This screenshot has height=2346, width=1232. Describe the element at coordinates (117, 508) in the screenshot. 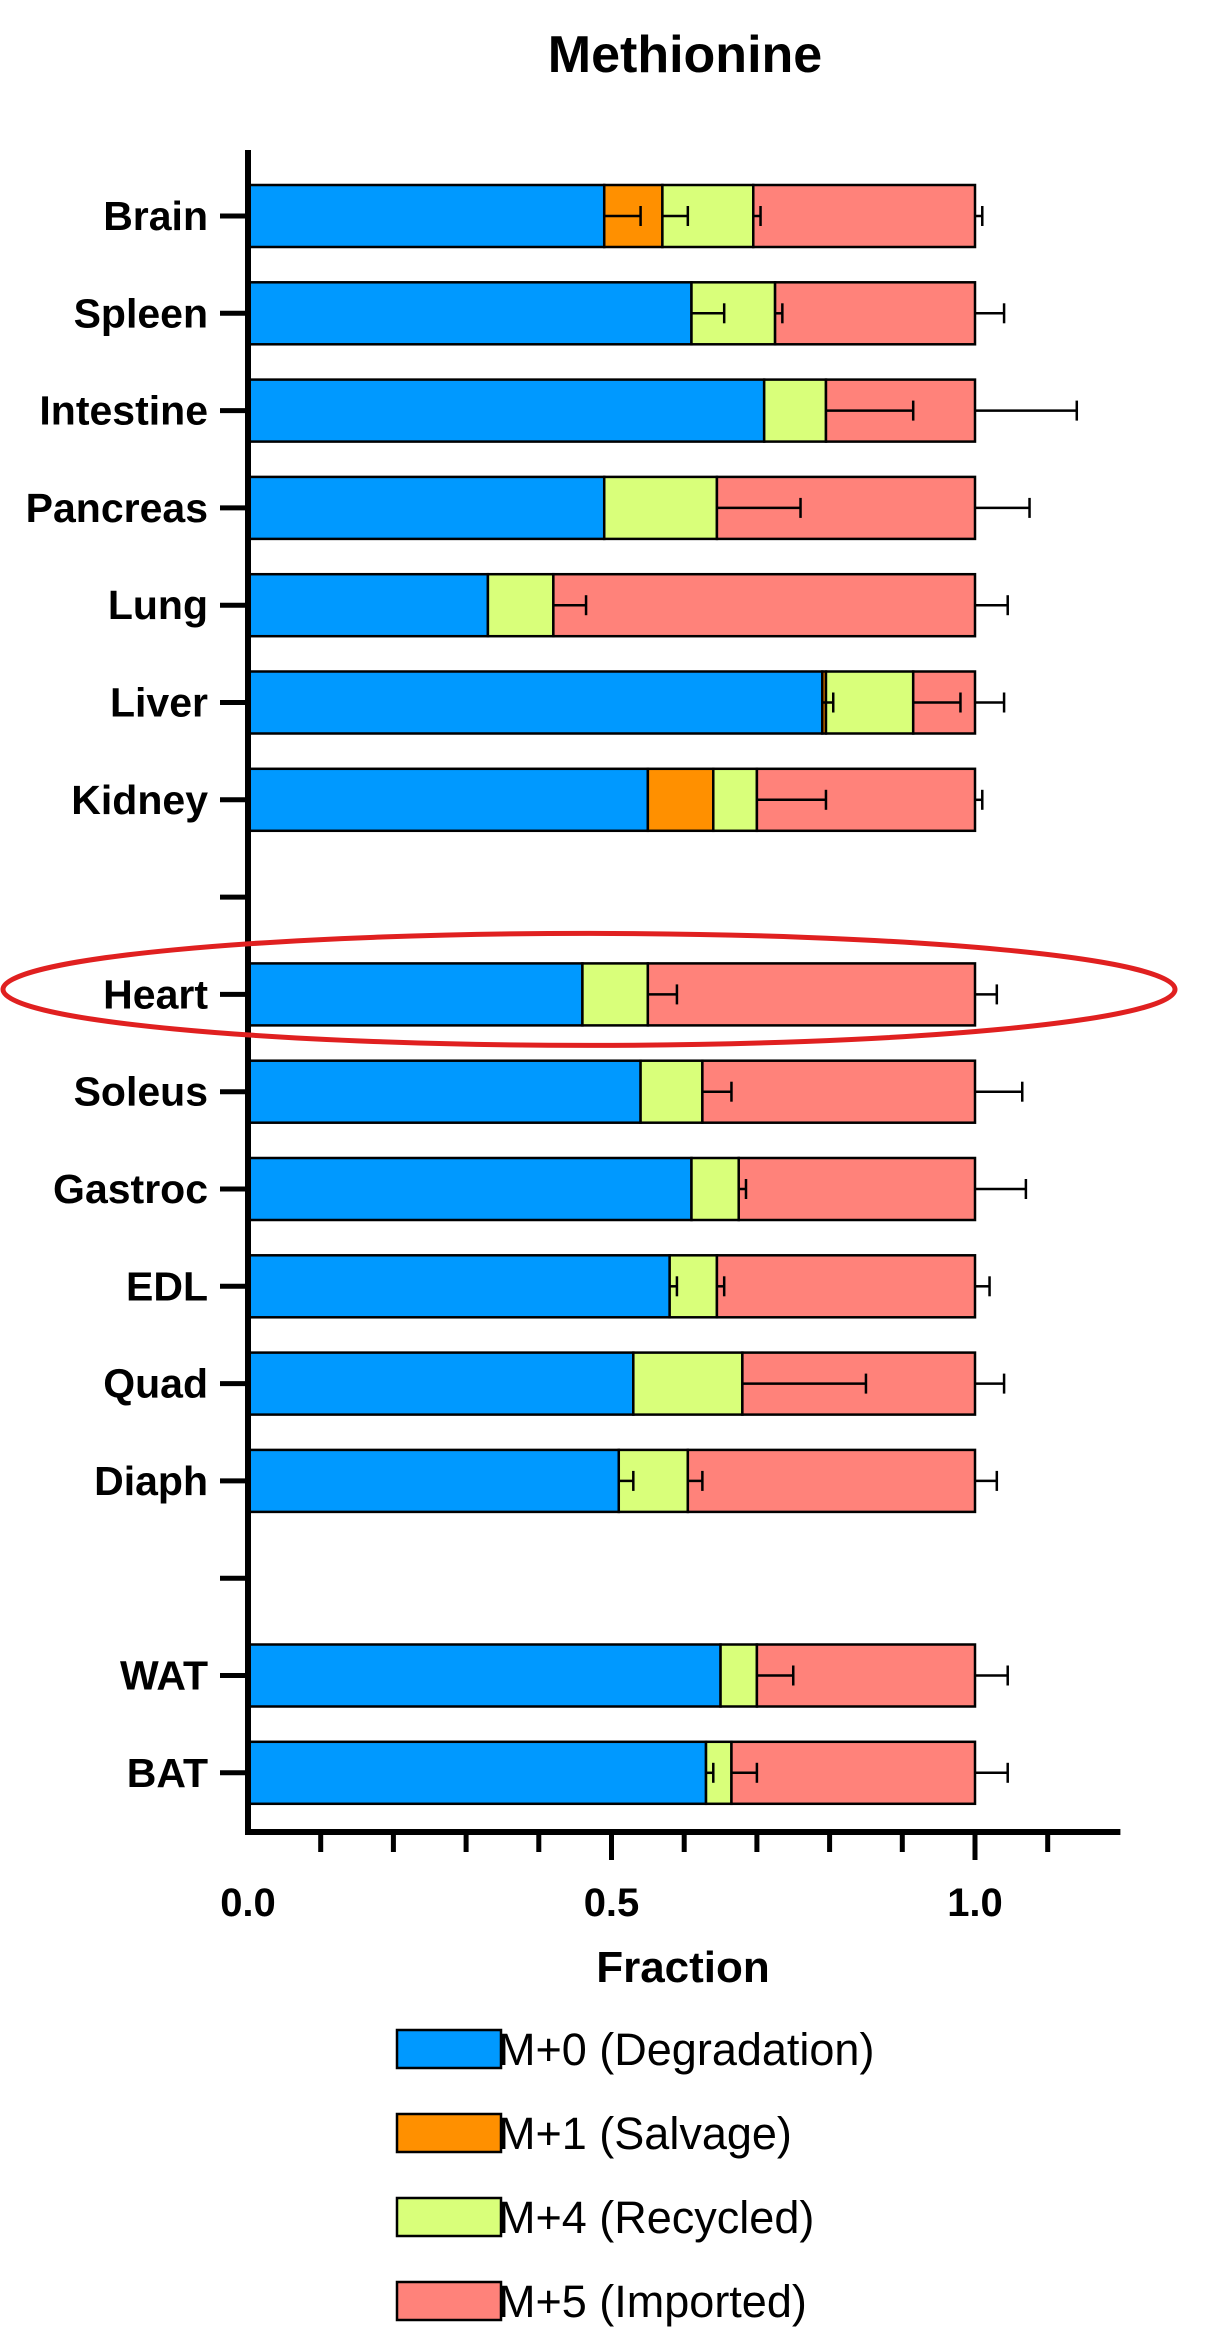

I see `y-tick-label-pancreas: Pancreas` at that location.